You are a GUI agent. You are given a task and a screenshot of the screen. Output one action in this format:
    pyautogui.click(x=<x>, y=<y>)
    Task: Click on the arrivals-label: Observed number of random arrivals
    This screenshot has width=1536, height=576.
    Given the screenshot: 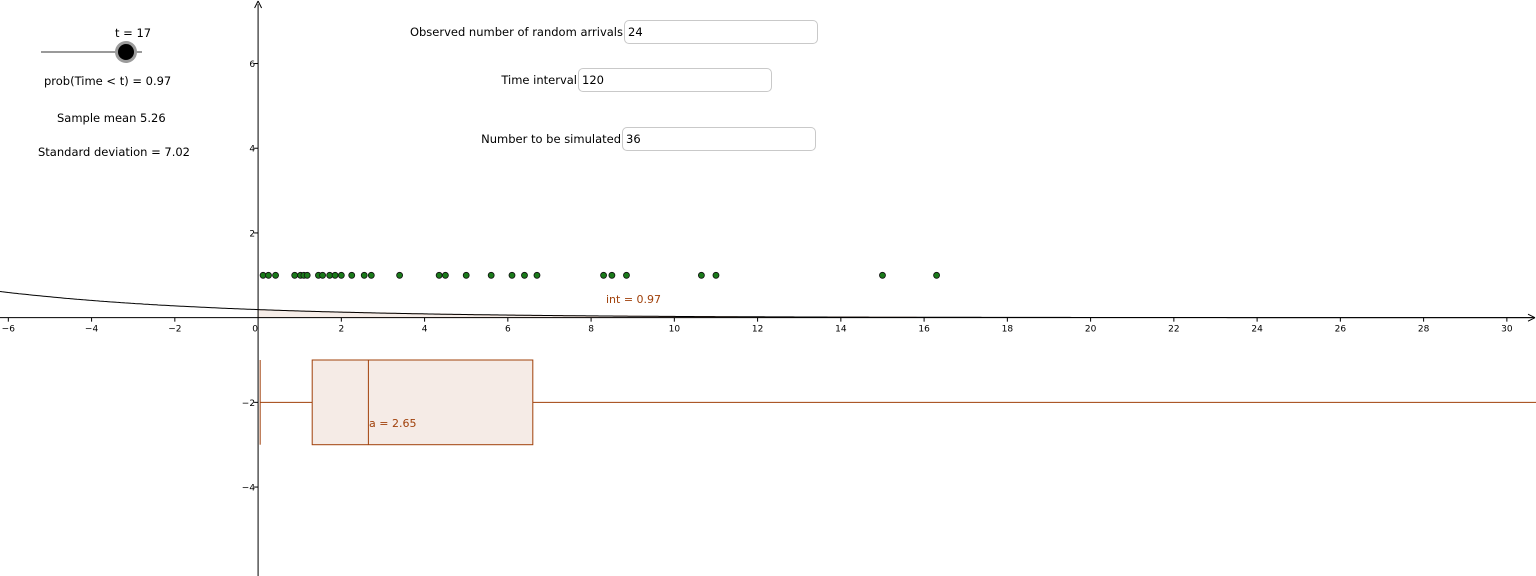 What is the action you would take?
    pyautogui.click(x=516, y=32)
    